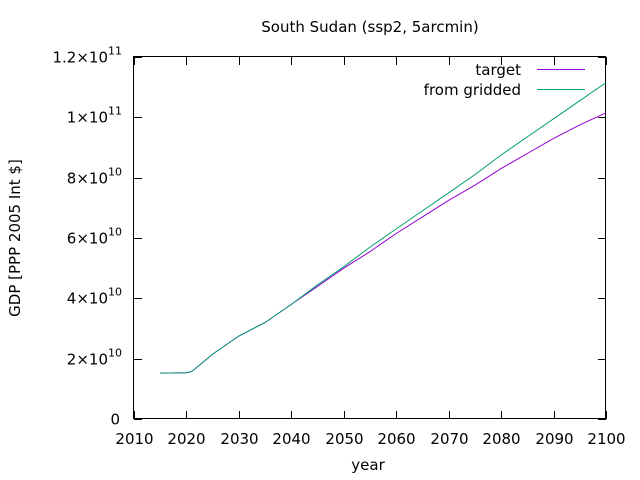  I want to click on x-tick-label: 2050, so click(344, 439).